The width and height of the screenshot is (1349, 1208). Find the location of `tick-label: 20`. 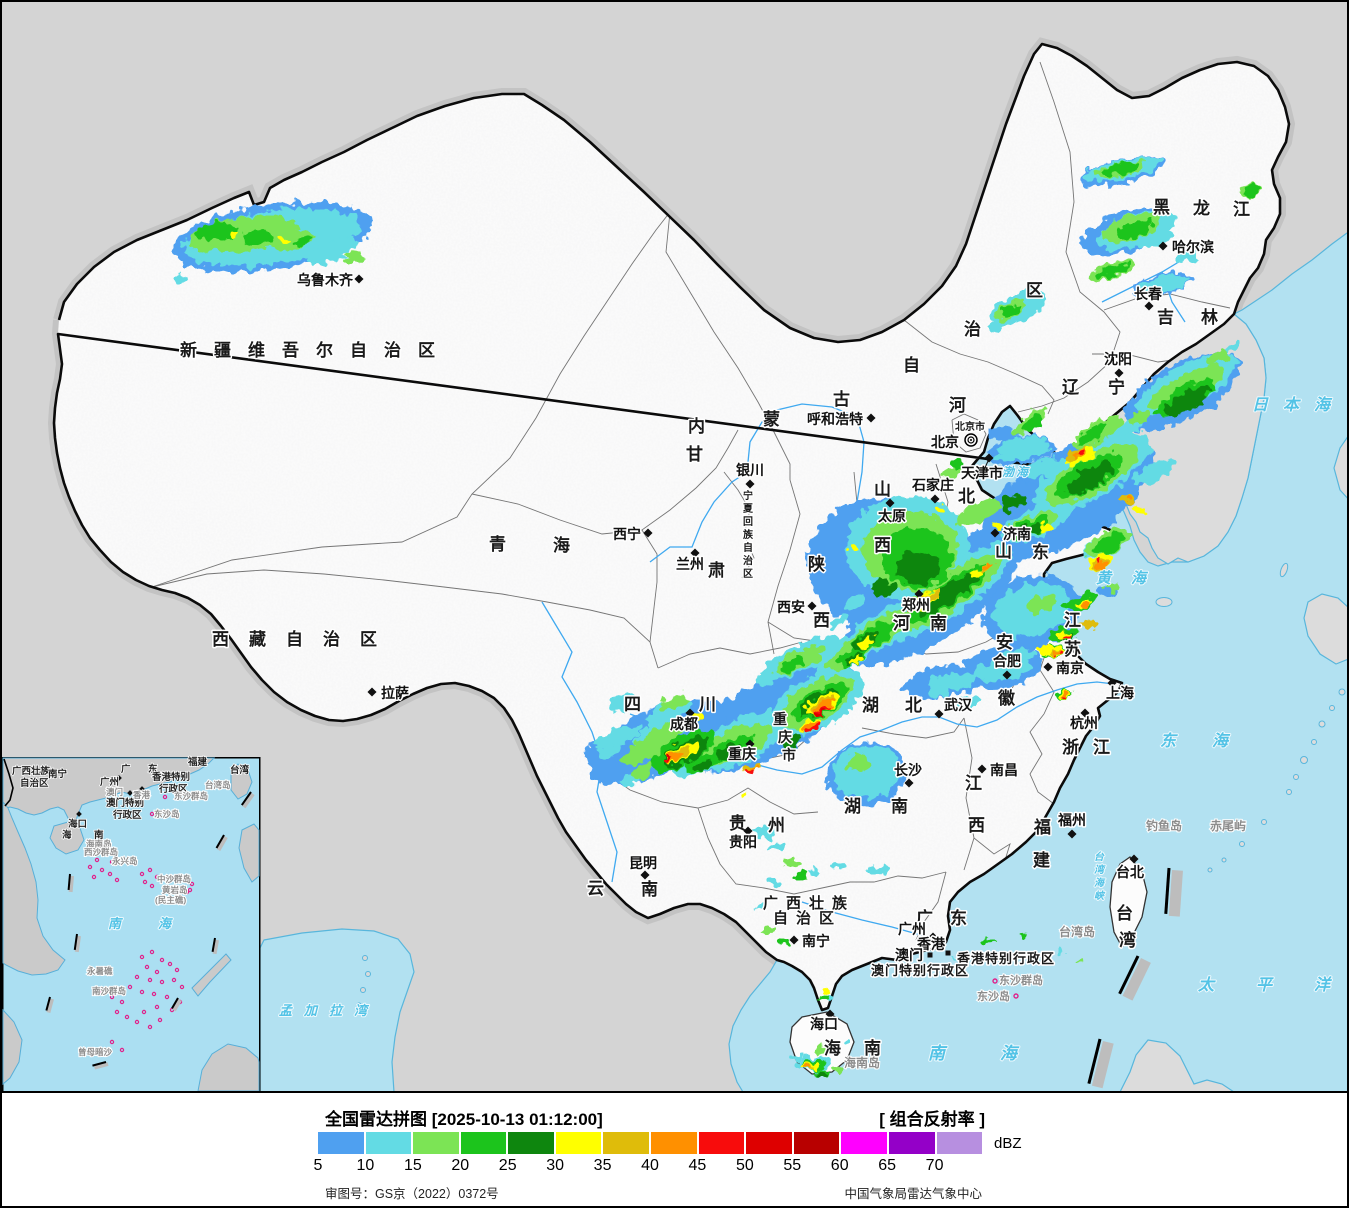

tick-label: 20 is located at coordinates (460, 1165).